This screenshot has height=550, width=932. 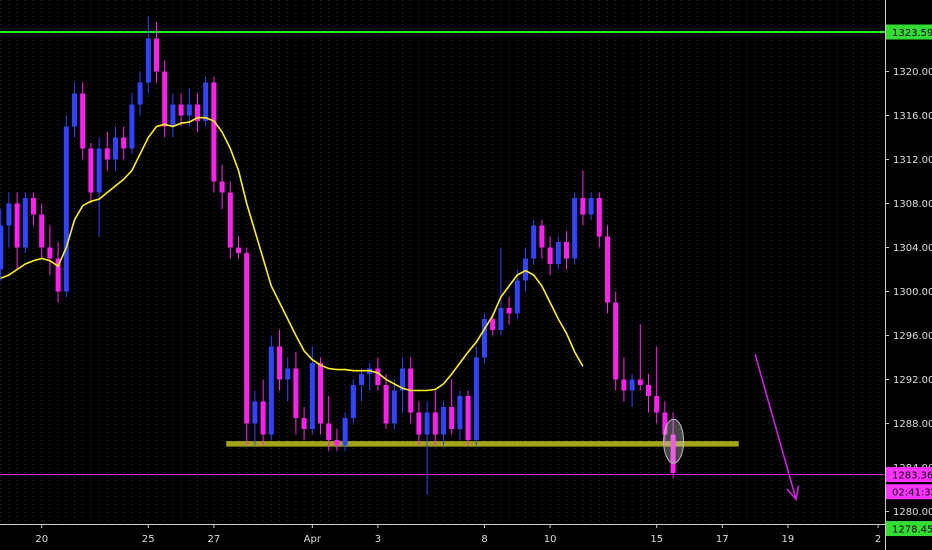 What do you see at coordinates (484, 539) in the screenshot?
I see `x-tick-label: 8` at bounding box center [484, 539].